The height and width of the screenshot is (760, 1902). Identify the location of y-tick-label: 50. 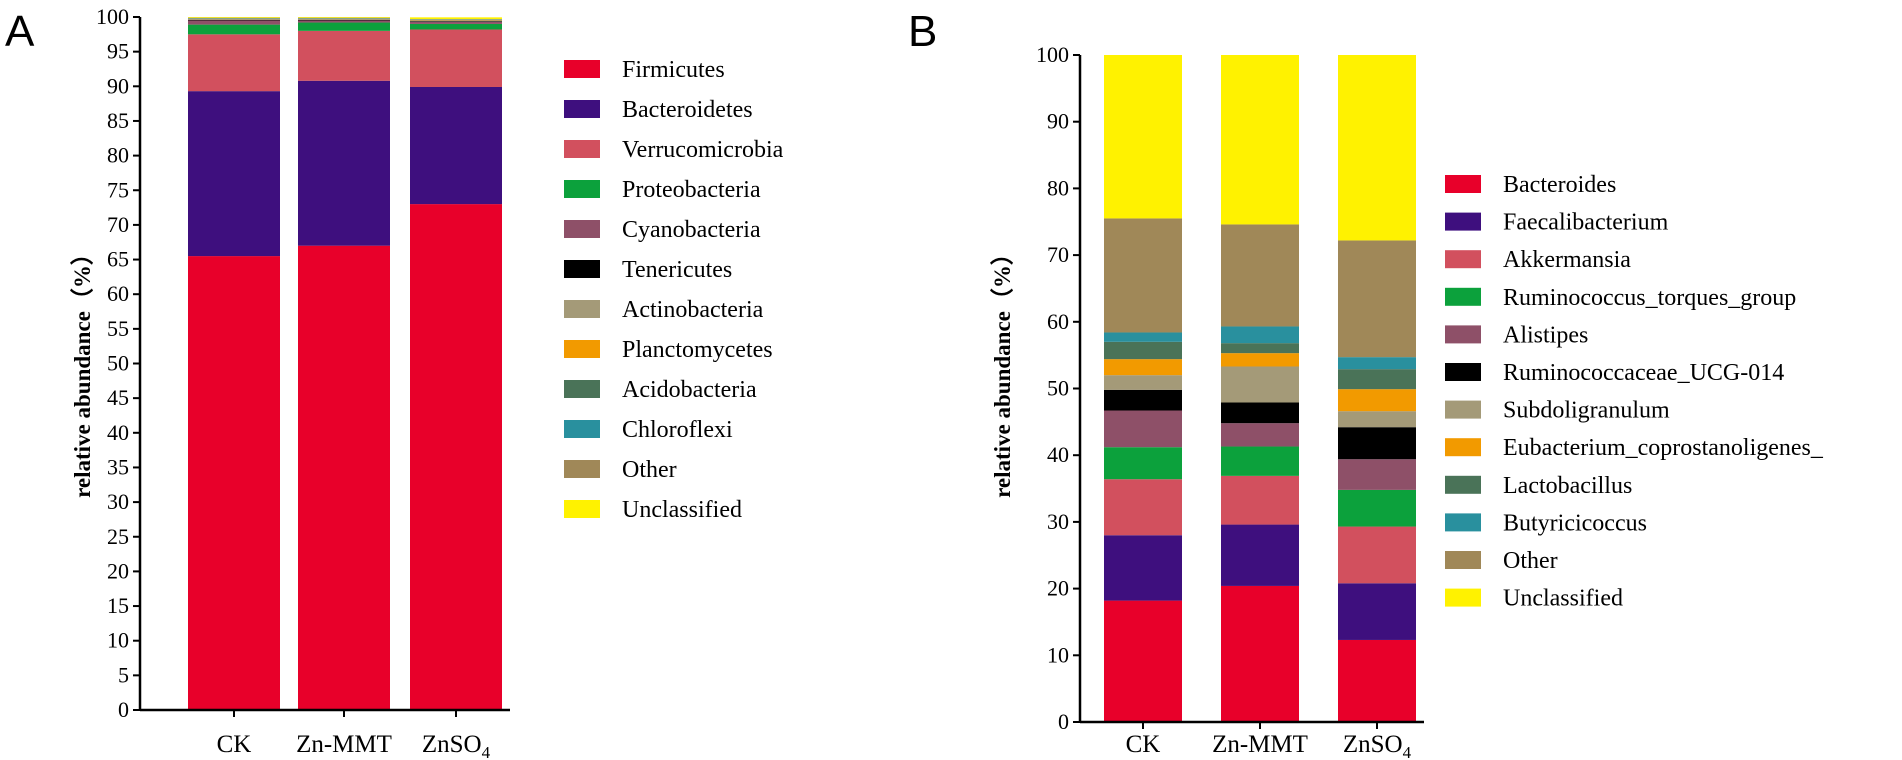
(1058, 388).